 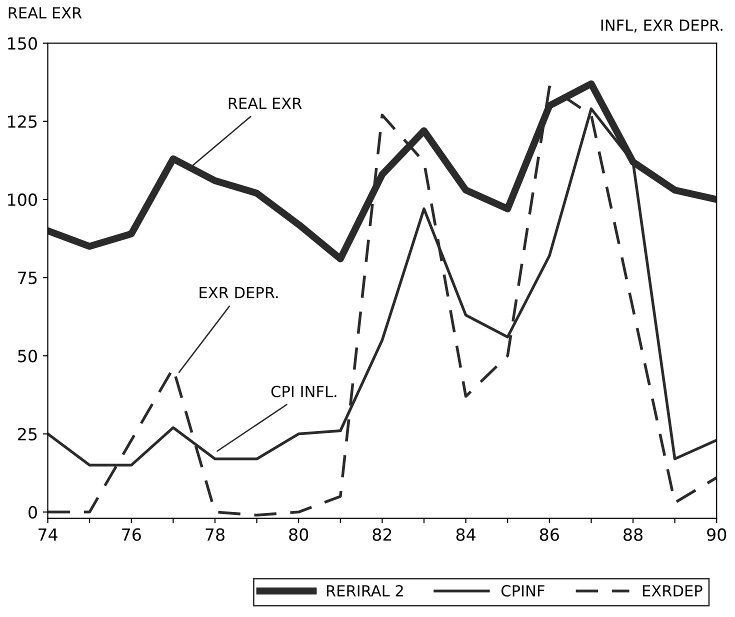 I want to click on x-tick-label: 82, so click(x=382, y=534).